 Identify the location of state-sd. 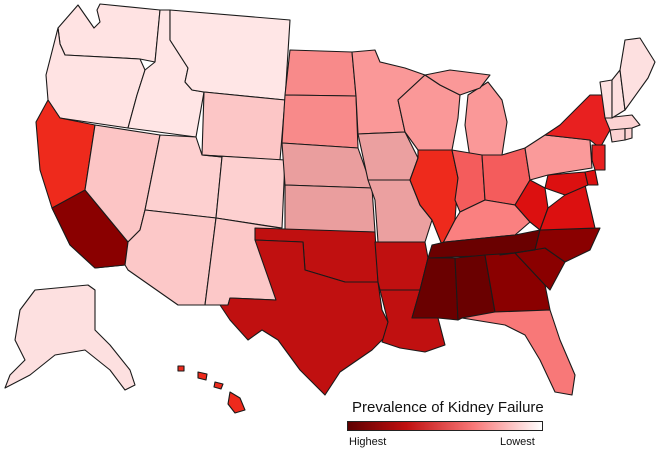
(320, 121).